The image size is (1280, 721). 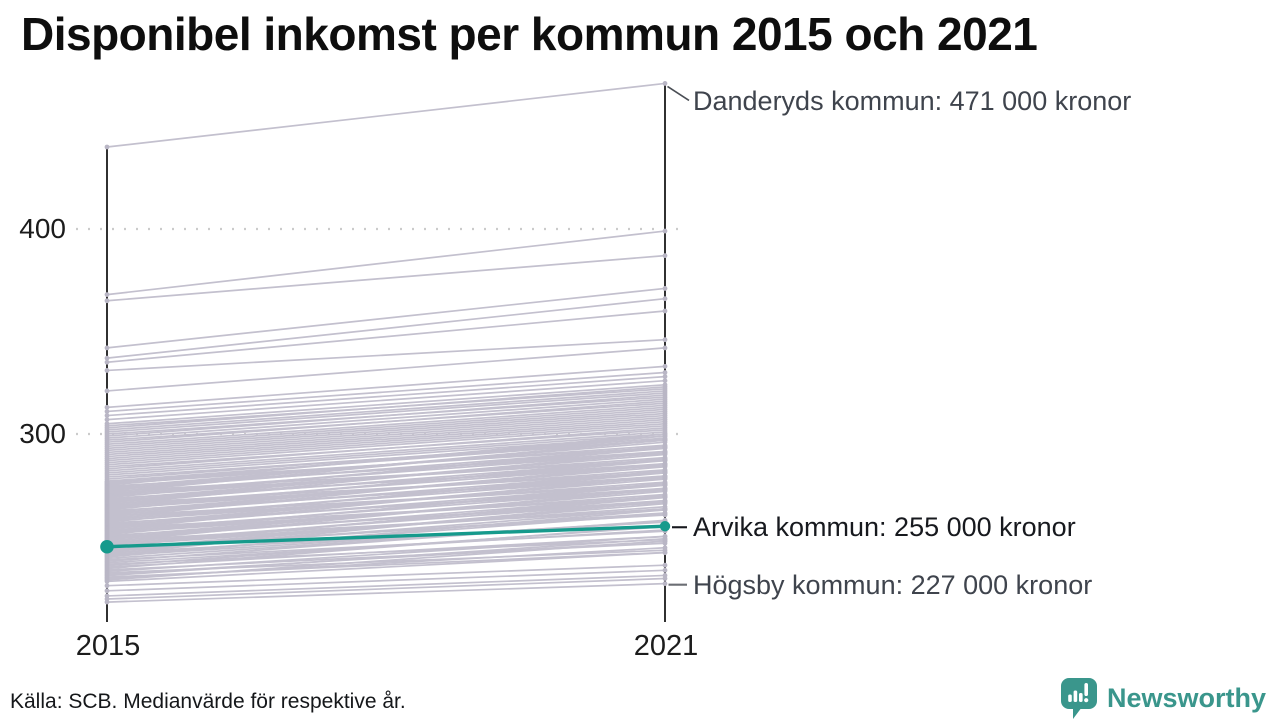 I want to click on y-axis-tick-400: 400, so click(x=42, y=228).